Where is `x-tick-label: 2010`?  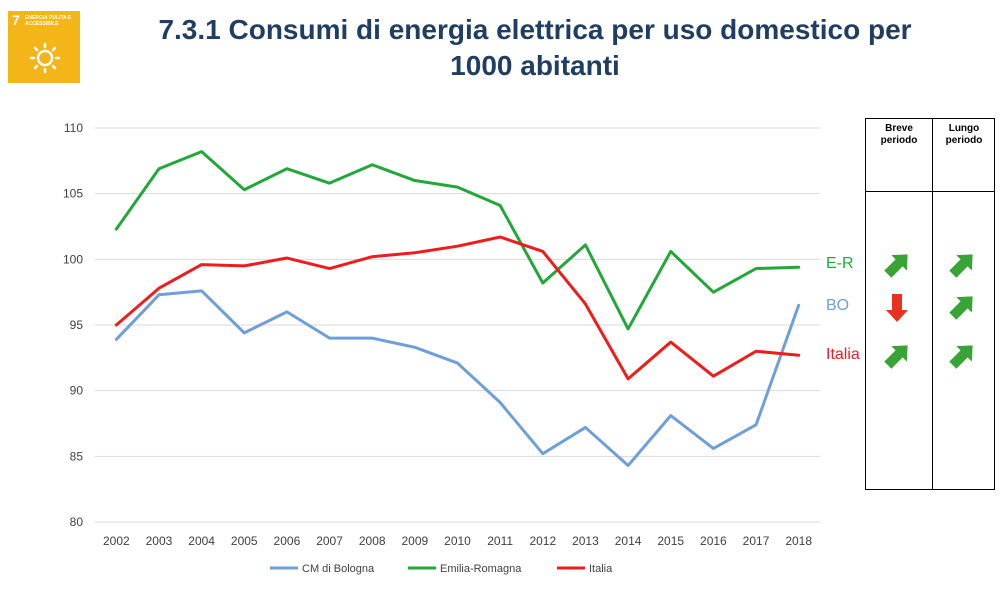
x-tick-label: 2010 is located at coordinates (457, 541).